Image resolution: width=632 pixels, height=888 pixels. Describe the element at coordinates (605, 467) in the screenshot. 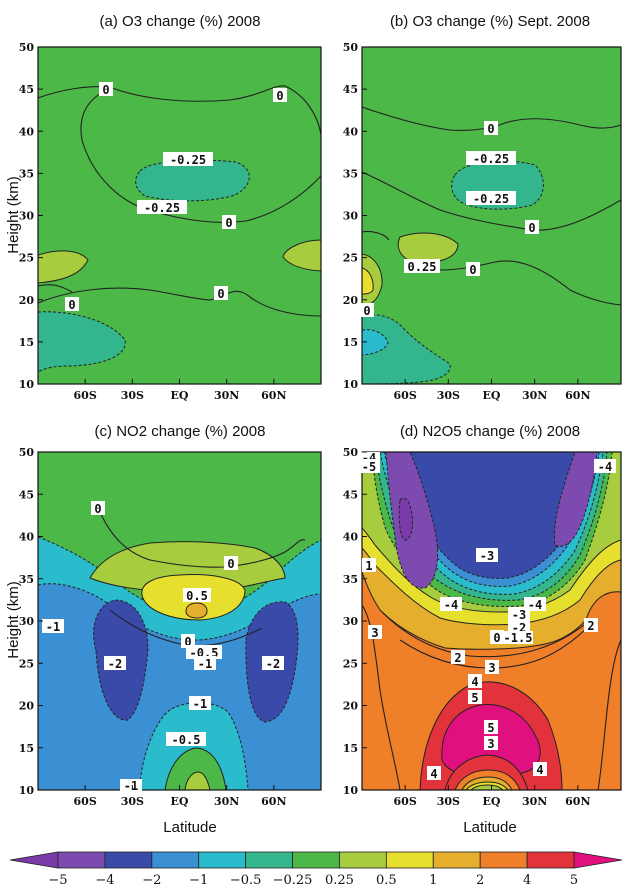

I see `d-clabel-3: -4` at that location.